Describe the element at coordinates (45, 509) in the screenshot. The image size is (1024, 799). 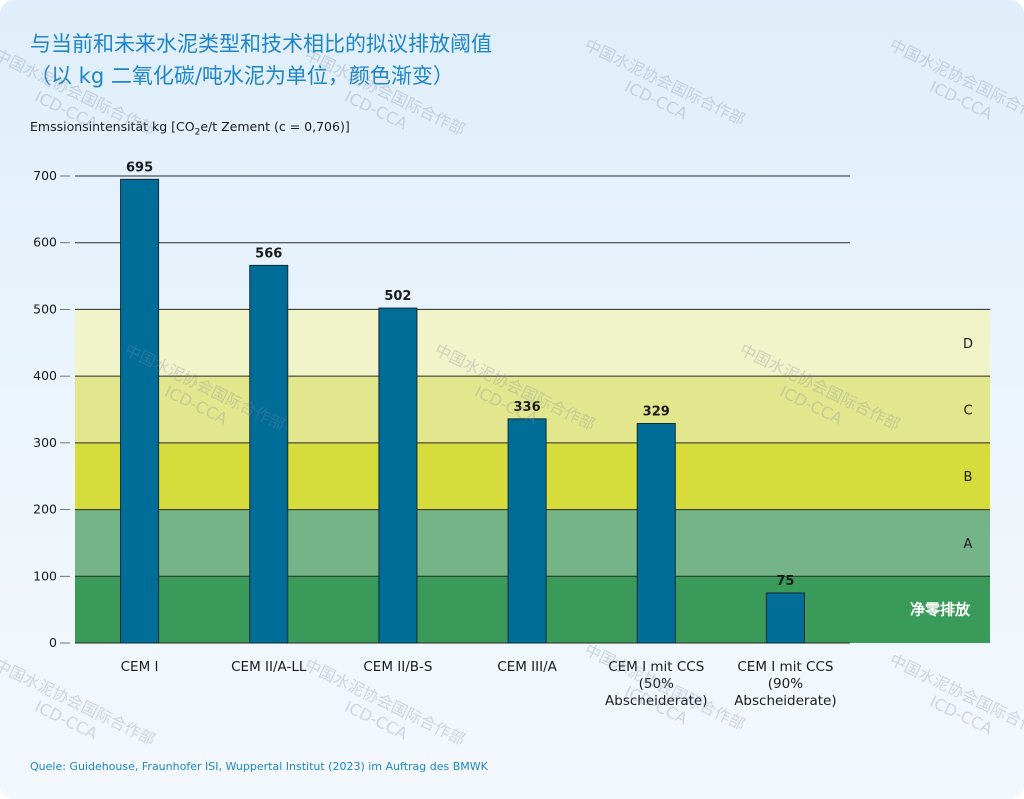
I see `y-tick-label-200: 200` at that location.